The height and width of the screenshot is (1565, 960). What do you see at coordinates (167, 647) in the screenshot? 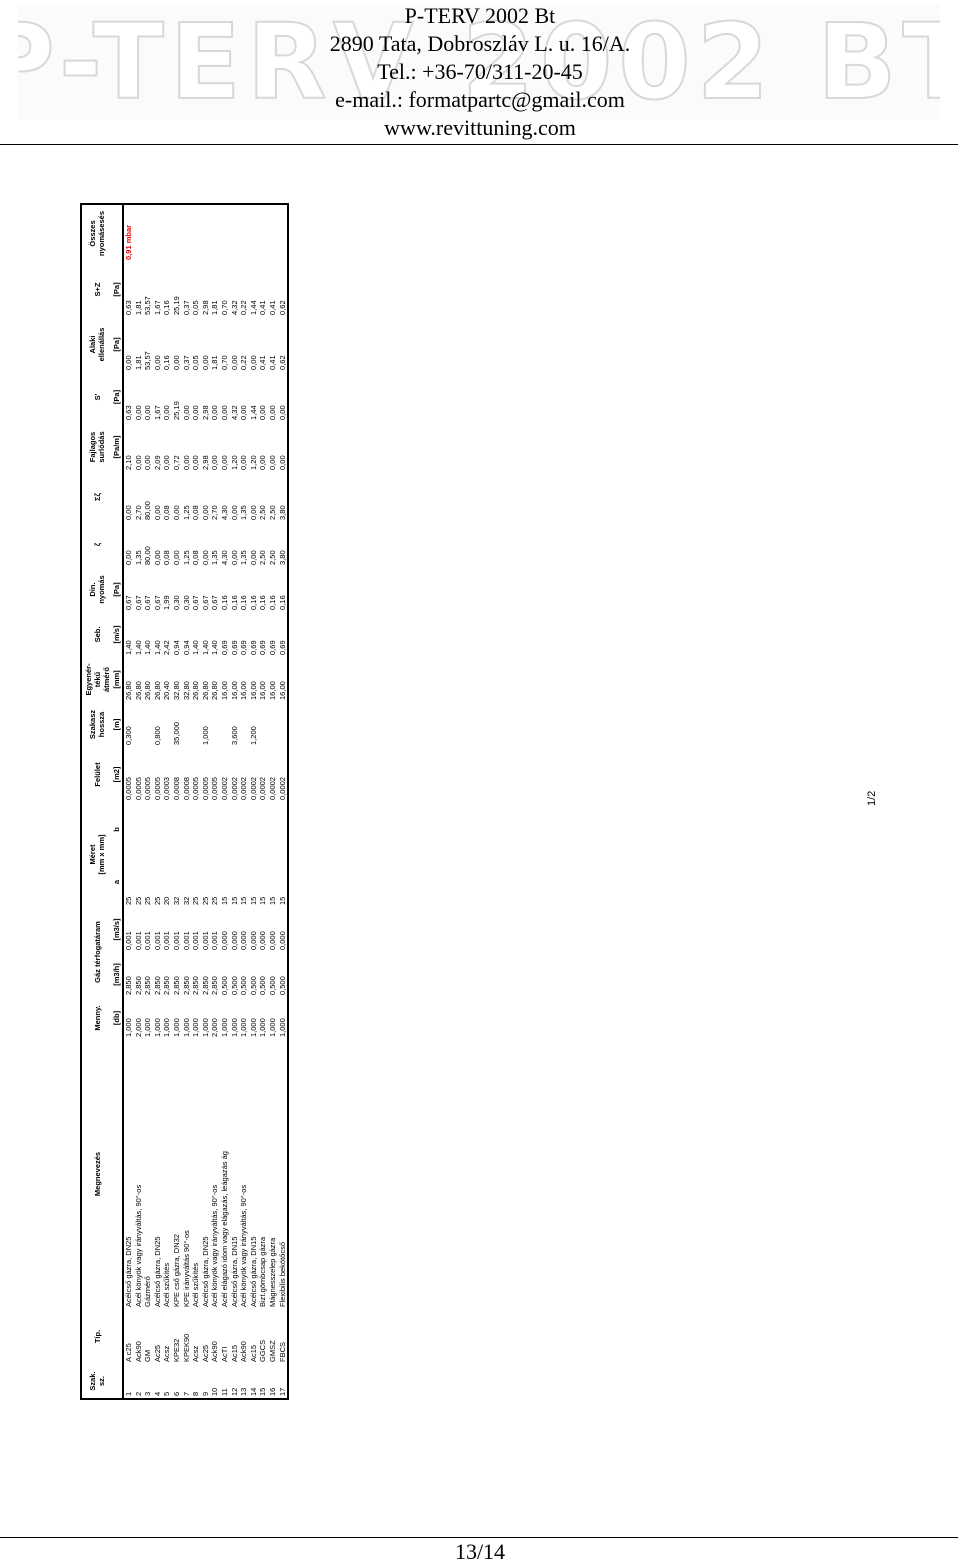
I see `table-cell: 2,42` at bounding box center [167, 647].